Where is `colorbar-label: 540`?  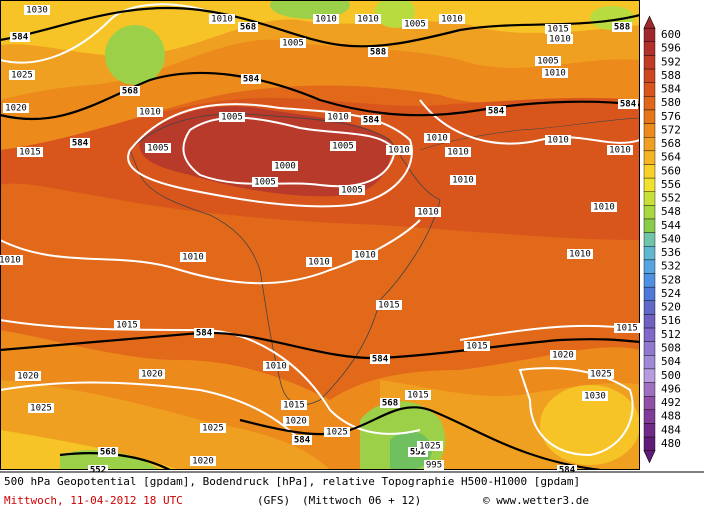
colorbar-label: 540 is located at coordinates (671, 238).